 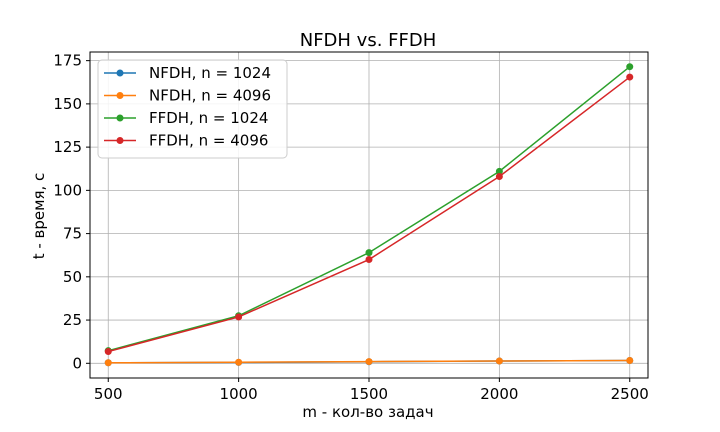 I want to click on x-tick-label: 2500, so click(x=630, y=394).